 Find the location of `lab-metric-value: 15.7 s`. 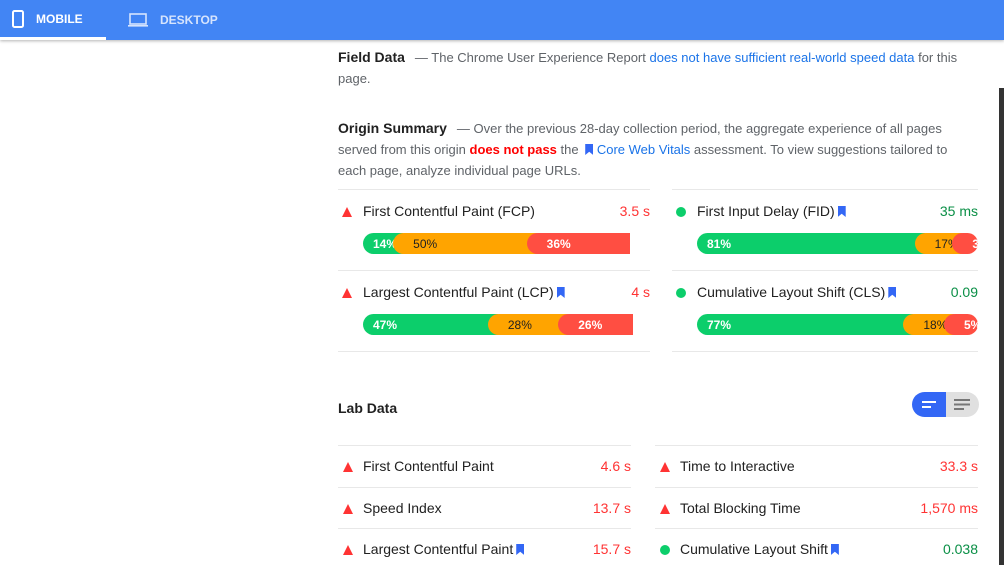

lab-metric-value: 15.7 s is located at coordinates (611, 549).